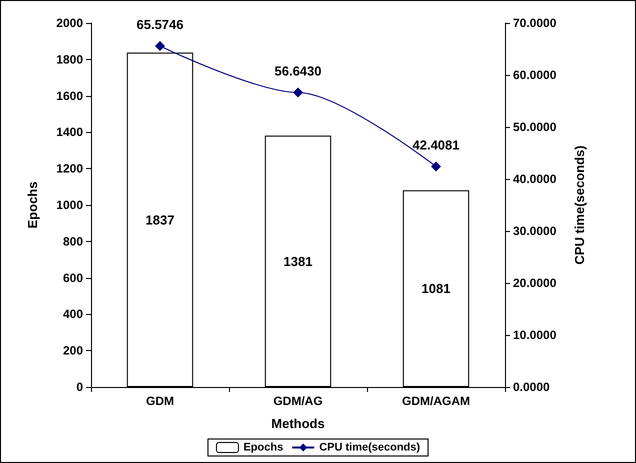 The width and height of the screenshot is (636, 463). Describe the element at coordinates (73, 241) in the screenshot. I see `y-tick-label: 800` at that location.